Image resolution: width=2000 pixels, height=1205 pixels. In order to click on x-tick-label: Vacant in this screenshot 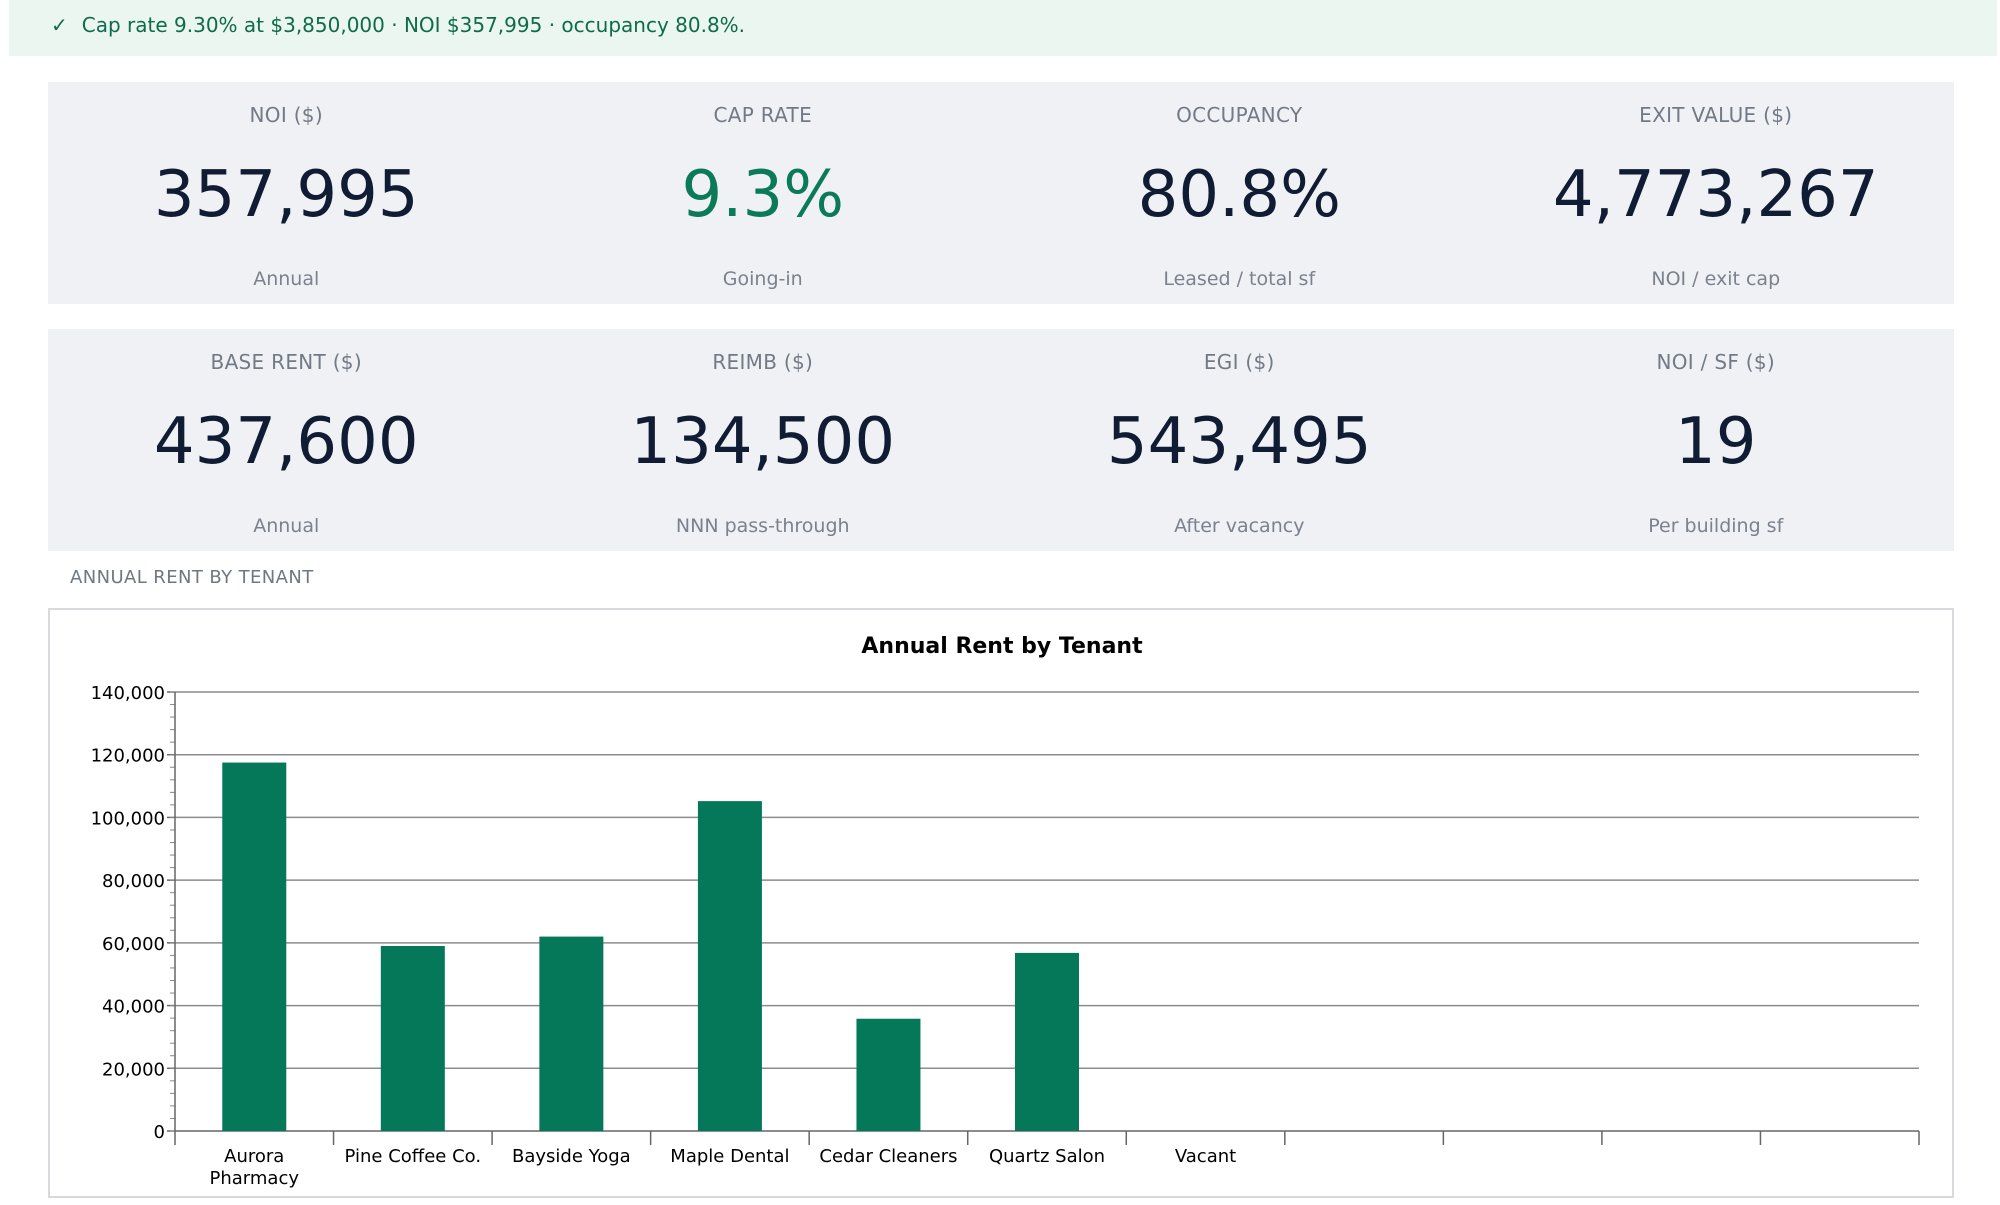, I will do `click(1205, 1156)`.